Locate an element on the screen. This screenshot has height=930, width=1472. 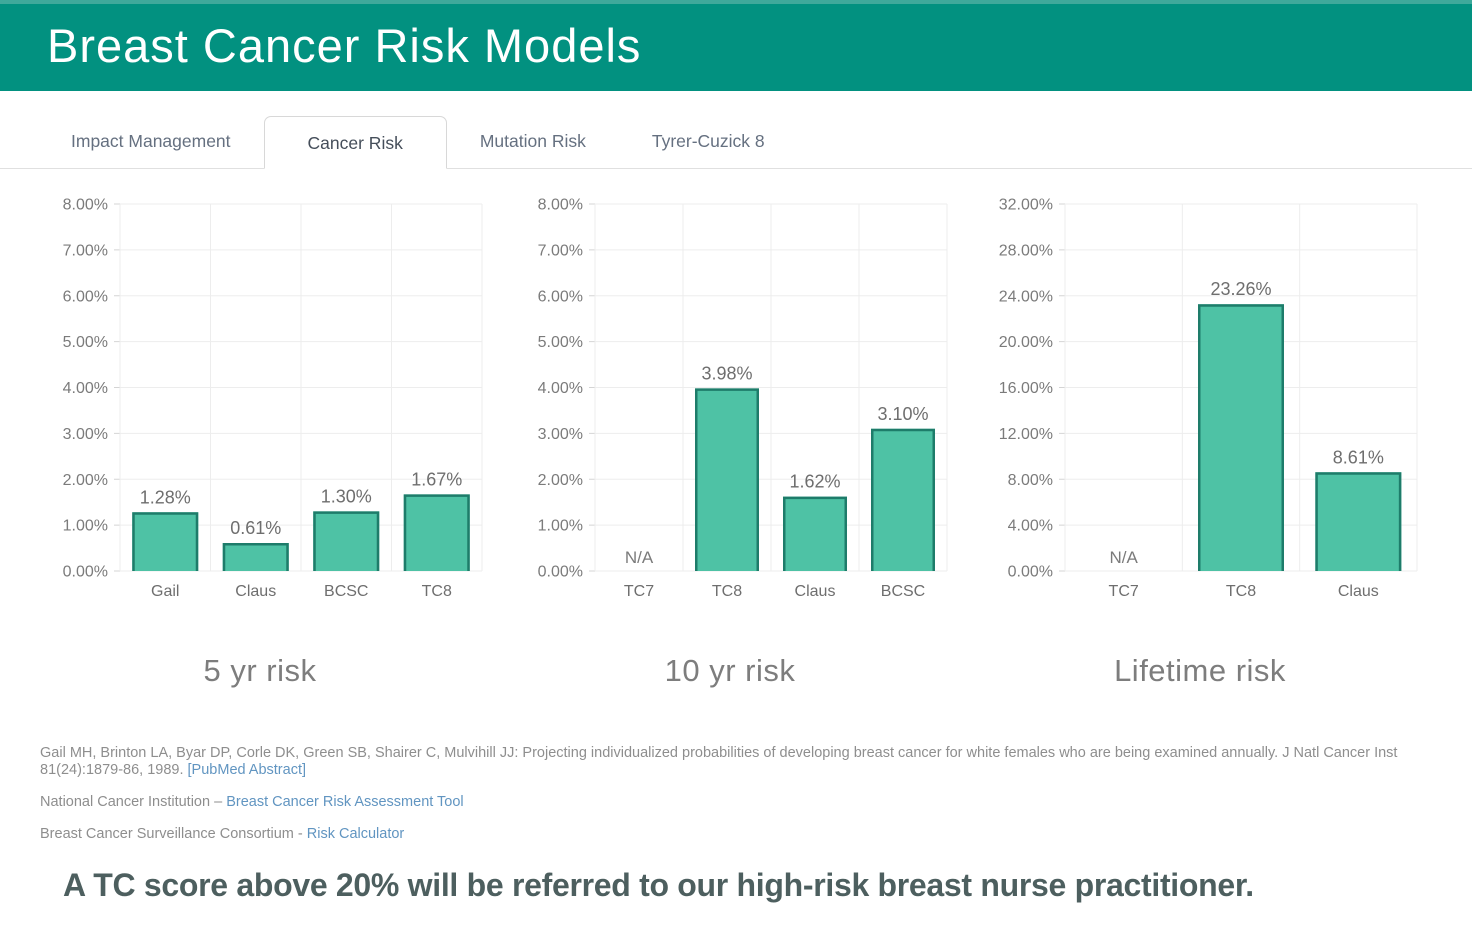
bar-gail is located at coordinates (165, 541).